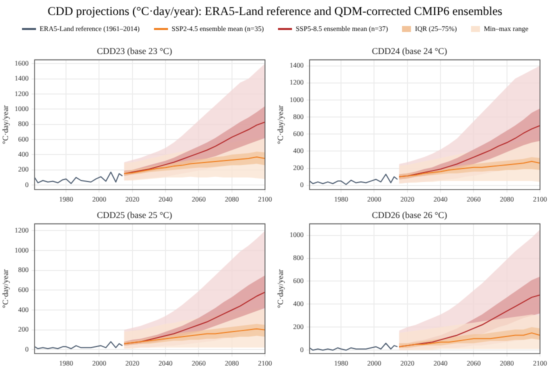 The width and height of the screenshot is (550, 371). What do you see at coordinates (134, 215) in the screenshot?
I see `chart-title: CDD25 (base 25 °C)` at bounding box center [134, 215].